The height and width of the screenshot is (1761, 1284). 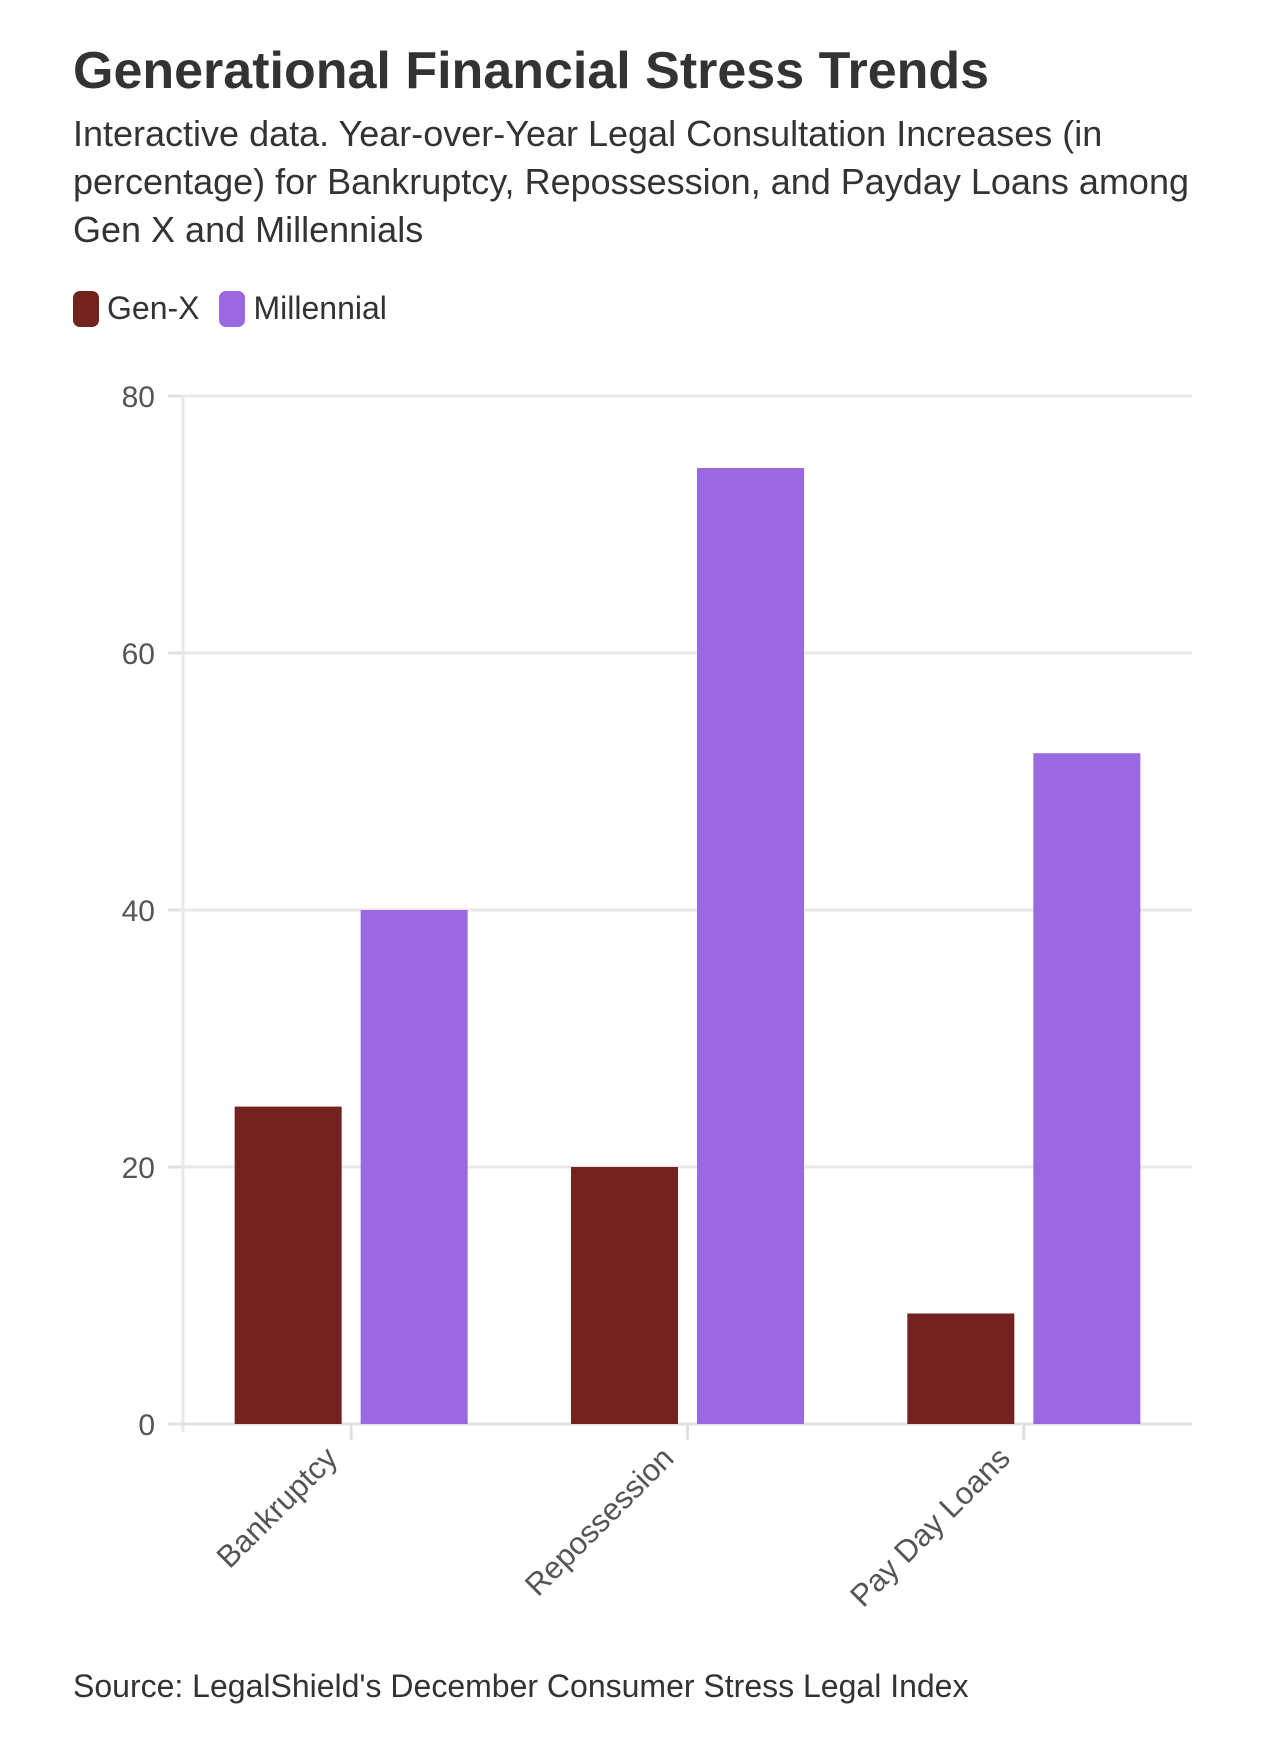 I want to click on legend-swatch-millennial, so click(x=232, y=308).